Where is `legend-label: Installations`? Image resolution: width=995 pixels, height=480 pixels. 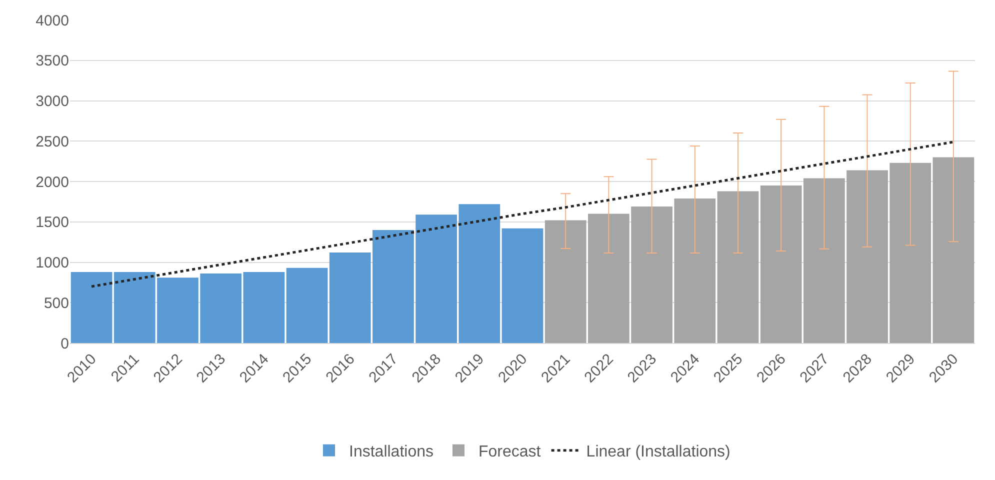
legend-label: Installations is located at coordinates (391, 452).